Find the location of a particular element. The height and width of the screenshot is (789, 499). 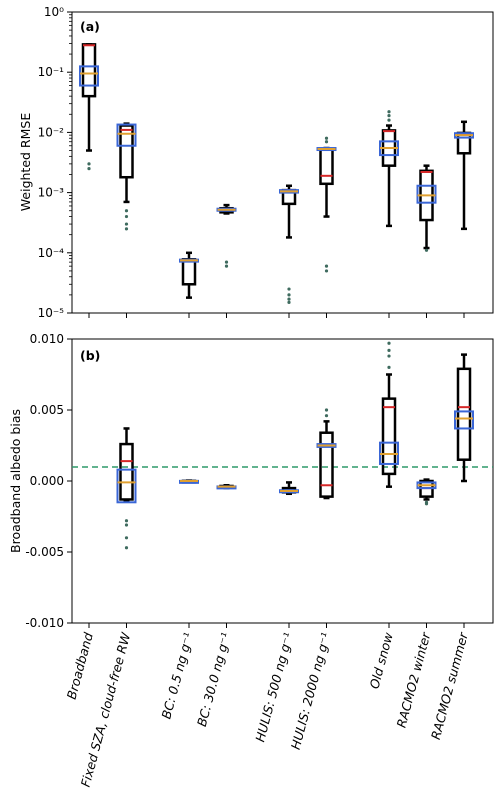

panel-a-label: (a) is located at coordinates (90, 26).